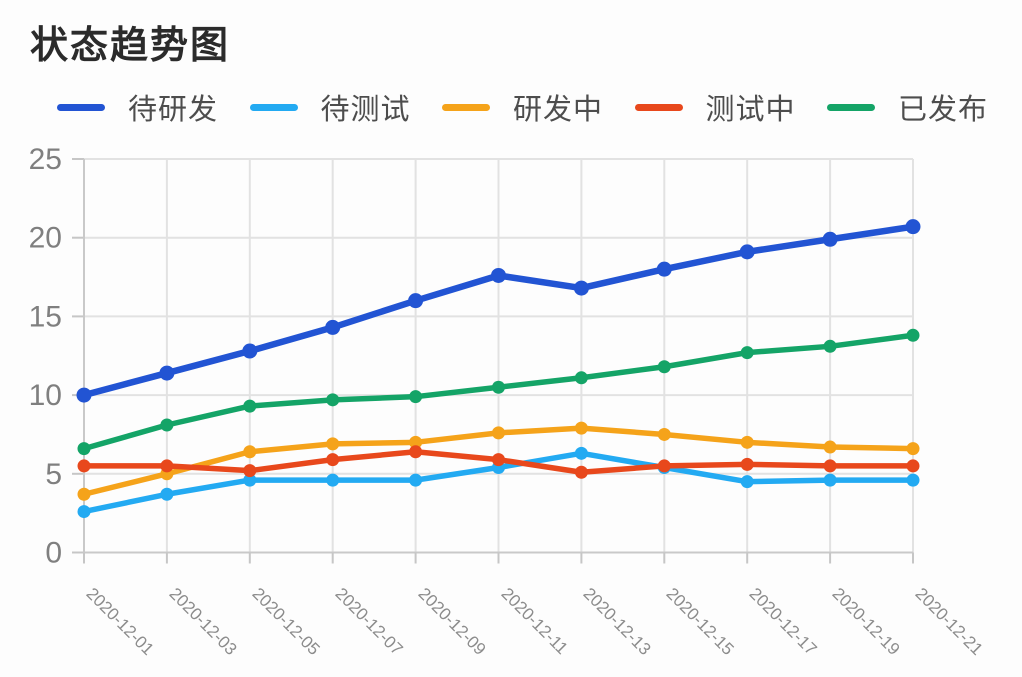  What do you see at coordinates (333, 400) in the screenshot?
I see `data-point-已发布-2020-12-07` at bounding box center [333, 400].